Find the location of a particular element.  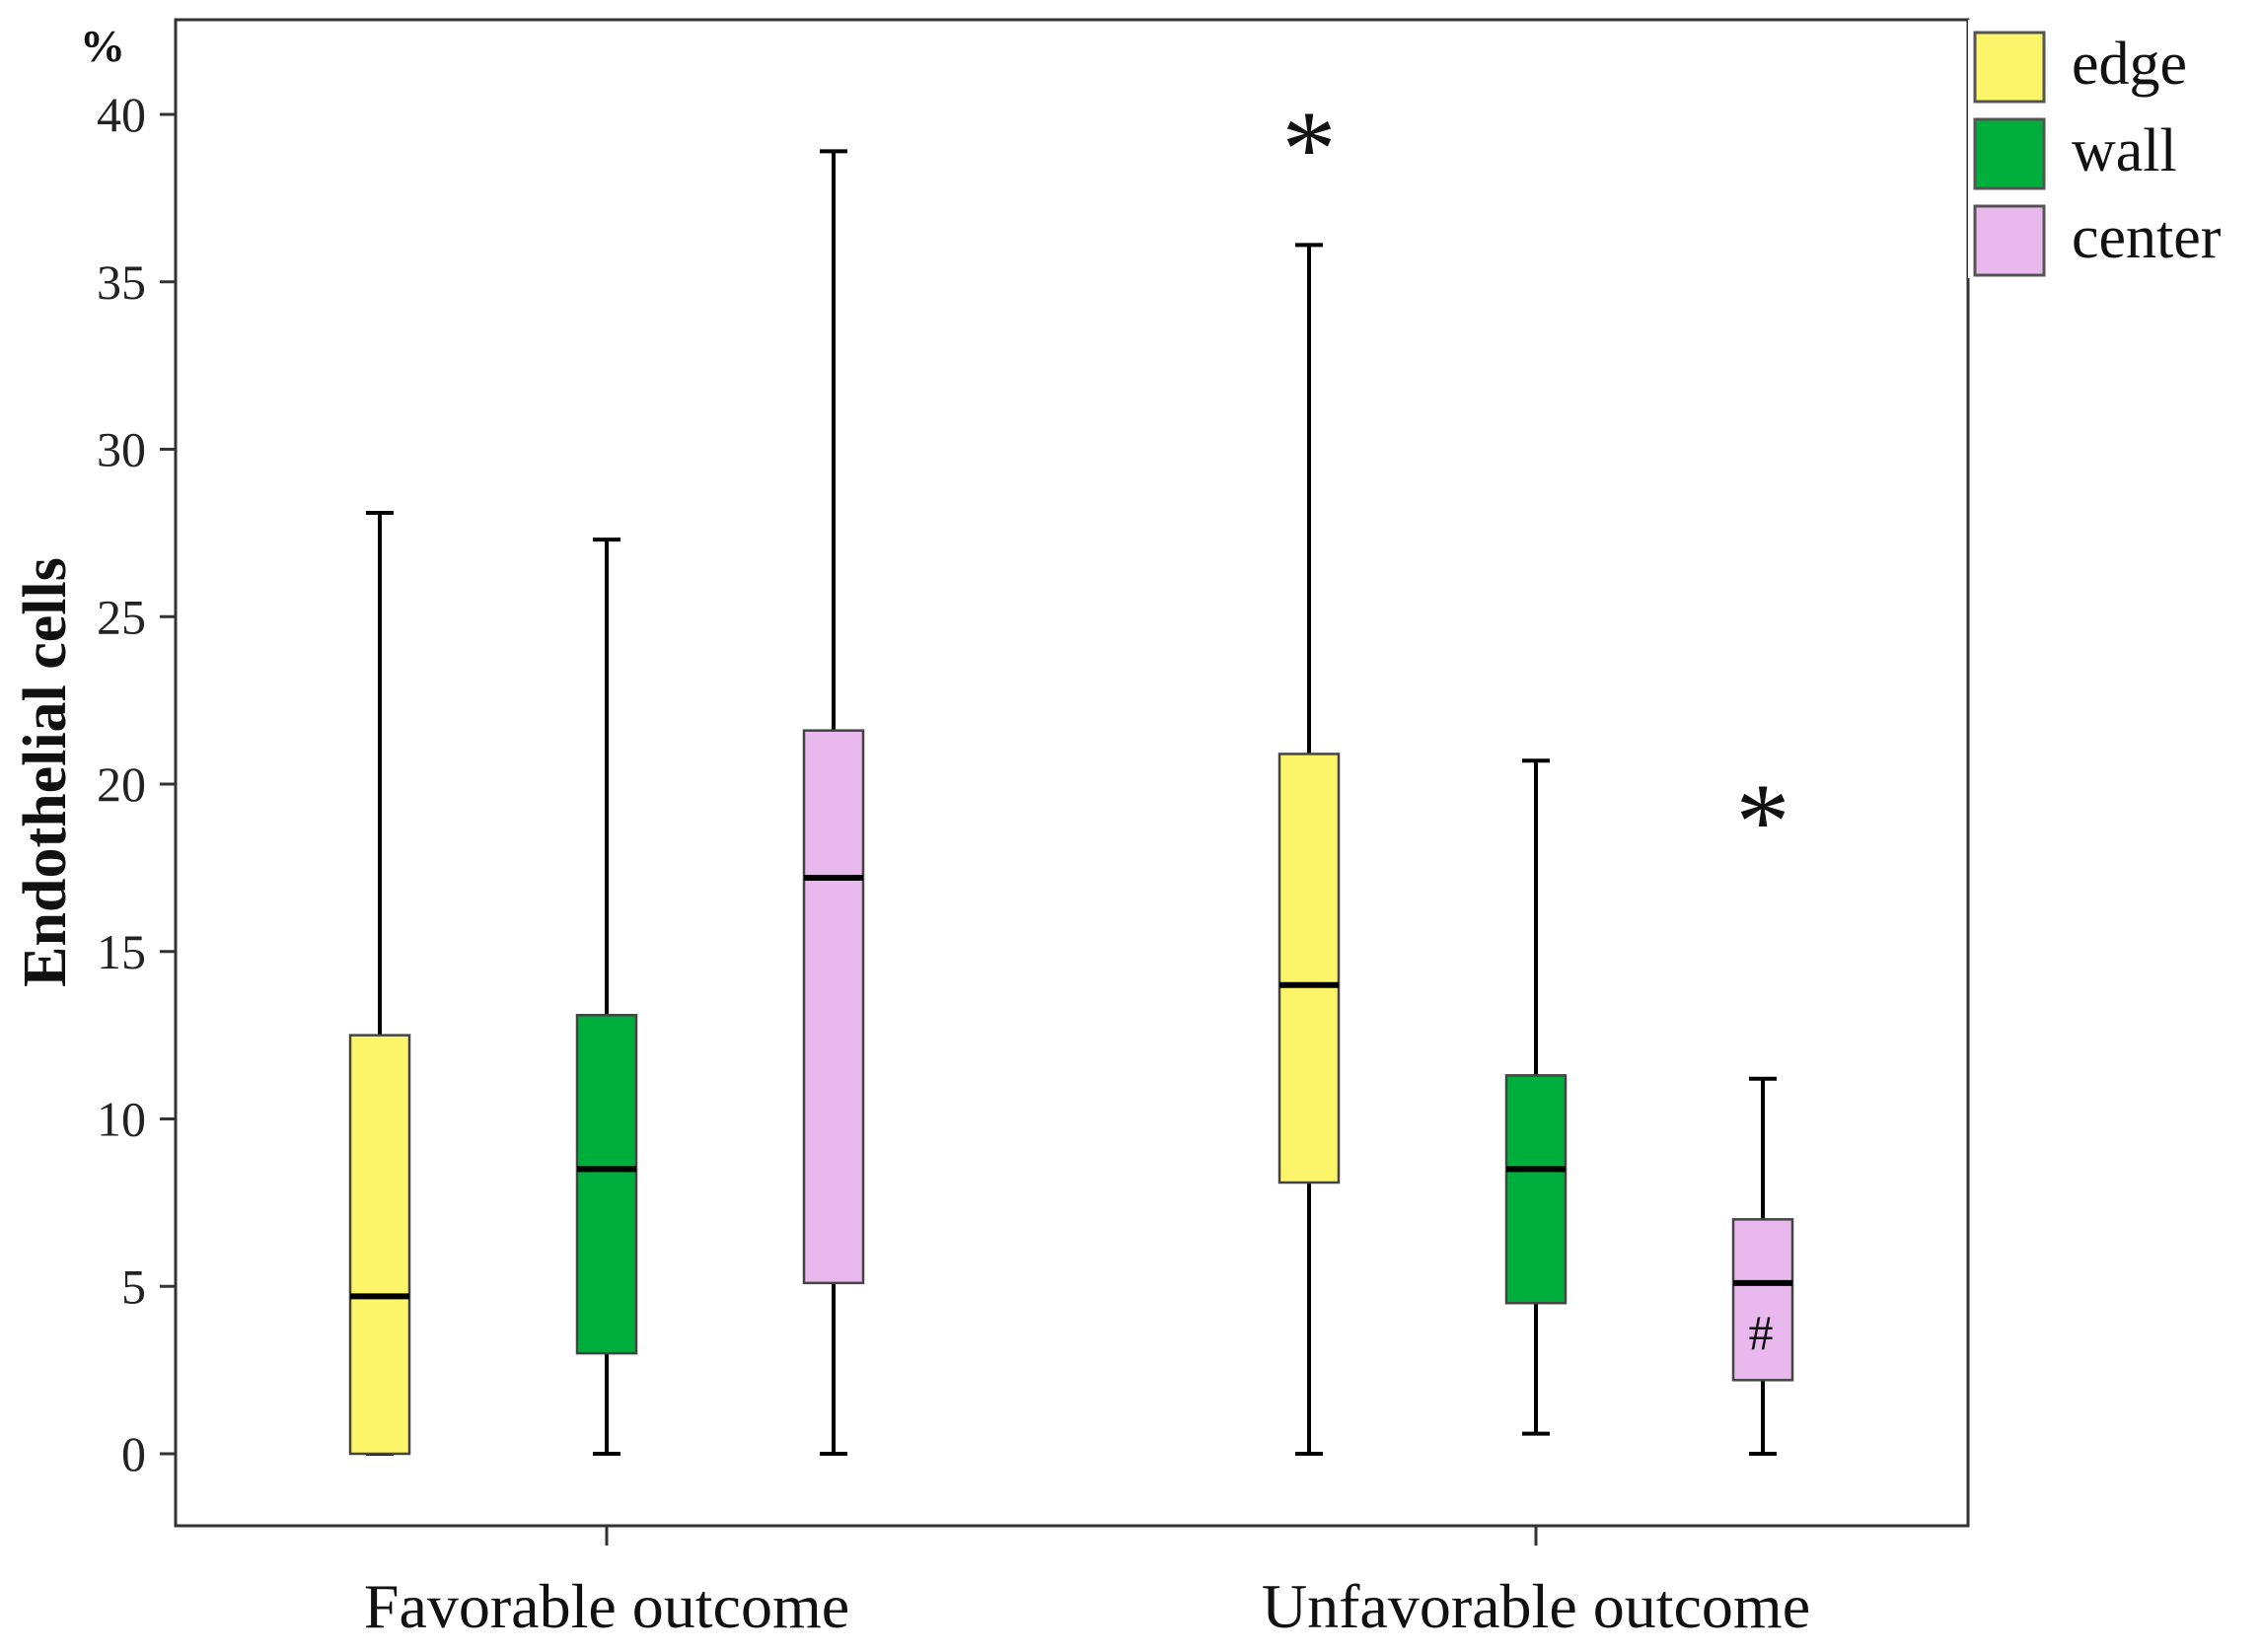

y-tick-label: 0 is located at coordinates (134, 1454).